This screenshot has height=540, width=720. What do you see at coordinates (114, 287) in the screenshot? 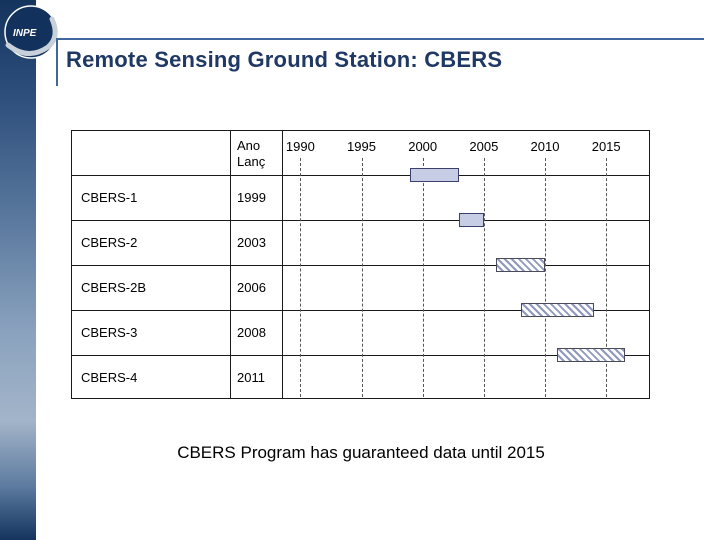
I see `satellite-label: CBERS-2B` at bounding box center [114, 287].